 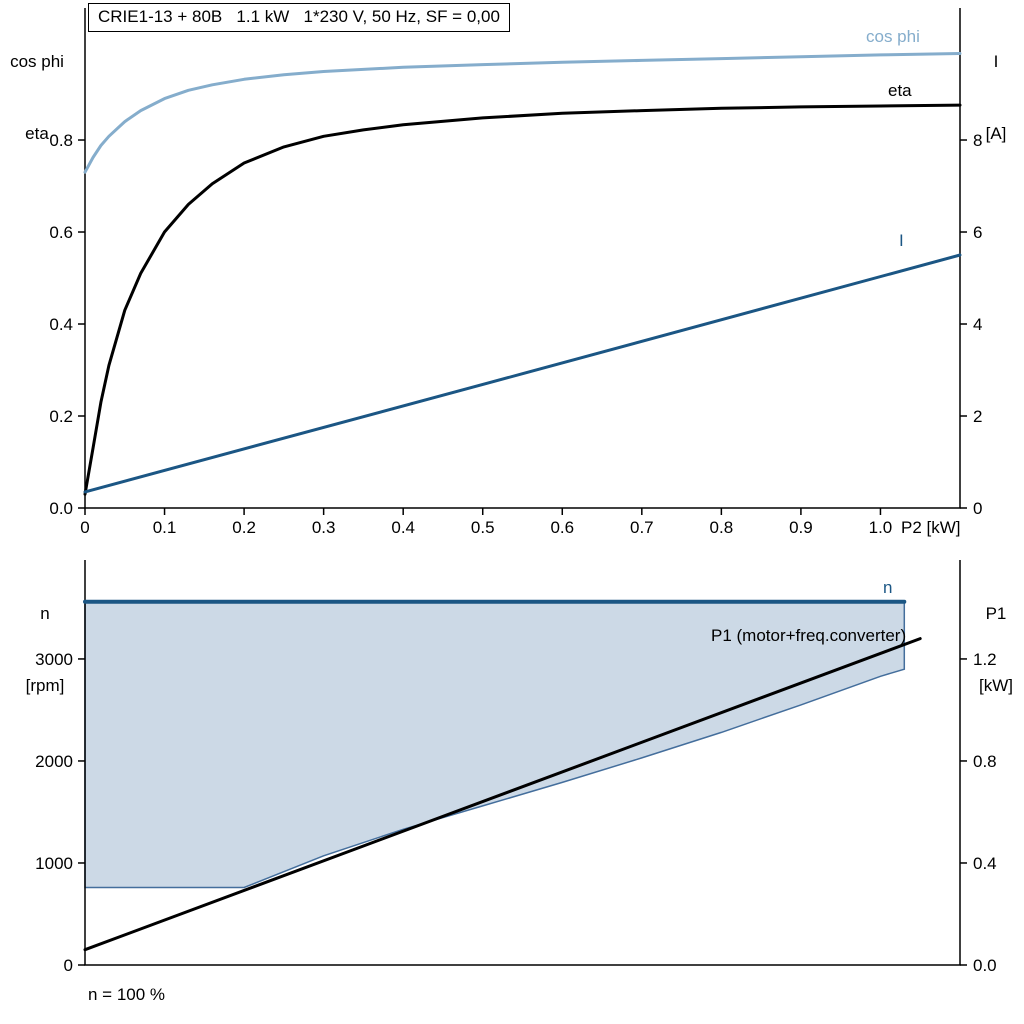 What do you see at coordinates (977, 324) in the screenshot?
I see `y-right-tick-label: 4` at bounding box center [977, 324].